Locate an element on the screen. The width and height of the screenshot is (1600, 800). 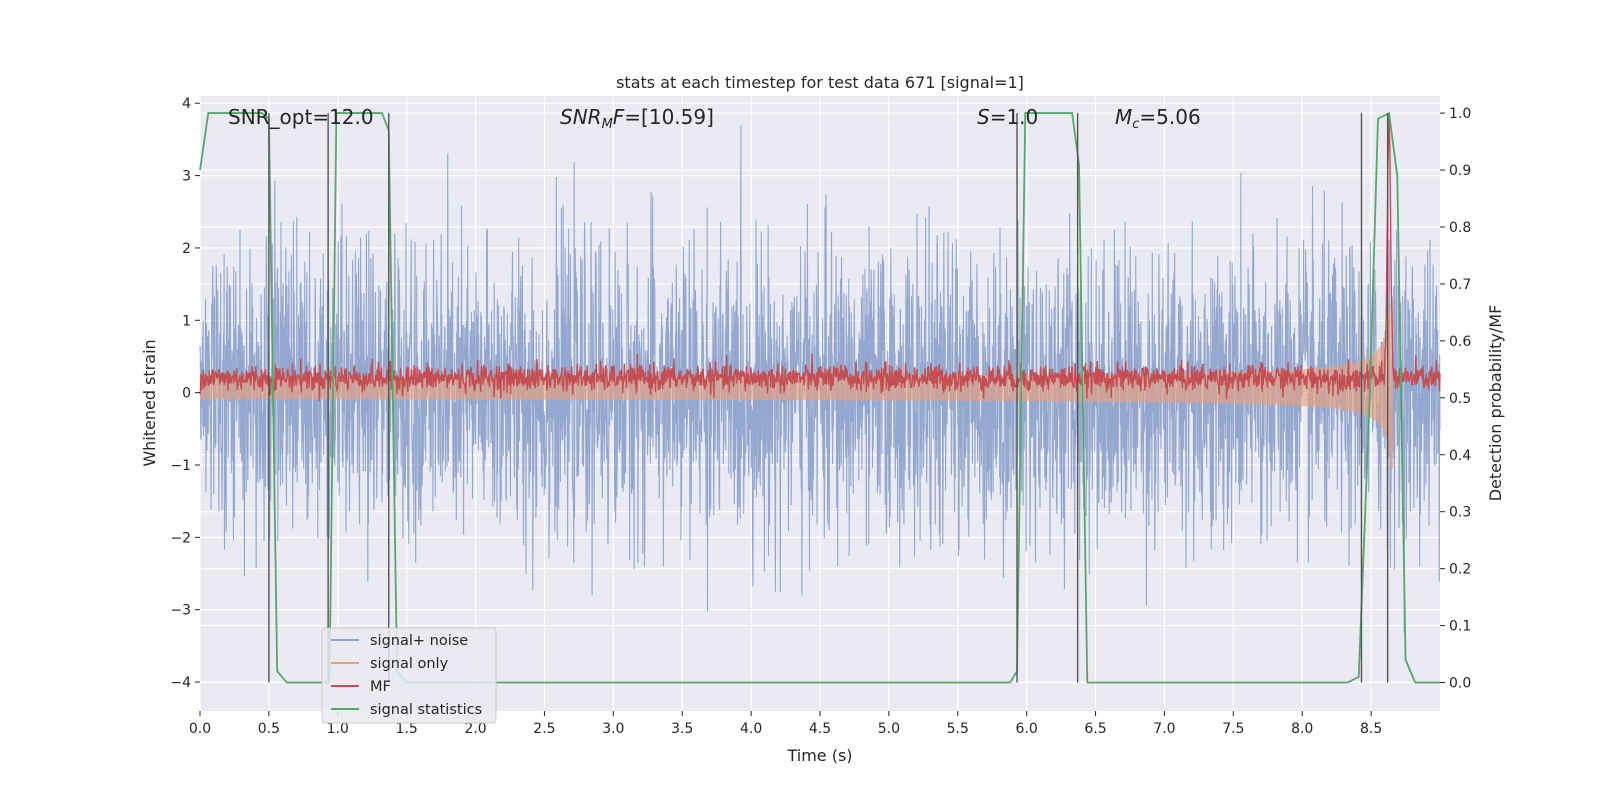
y-right-tick-label: 0.2 is located at coordinates (1460, 570).